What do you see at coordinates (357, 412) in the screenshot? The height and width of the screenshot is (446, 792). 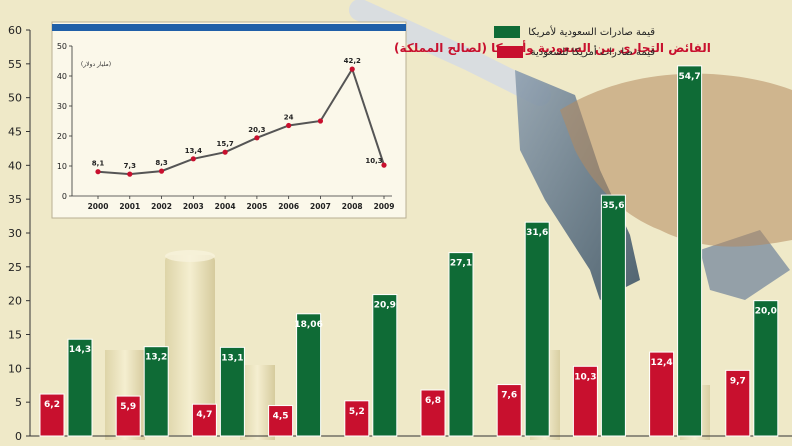 I see `bar-value-label: 5,2` at bounding box center [357, 412].